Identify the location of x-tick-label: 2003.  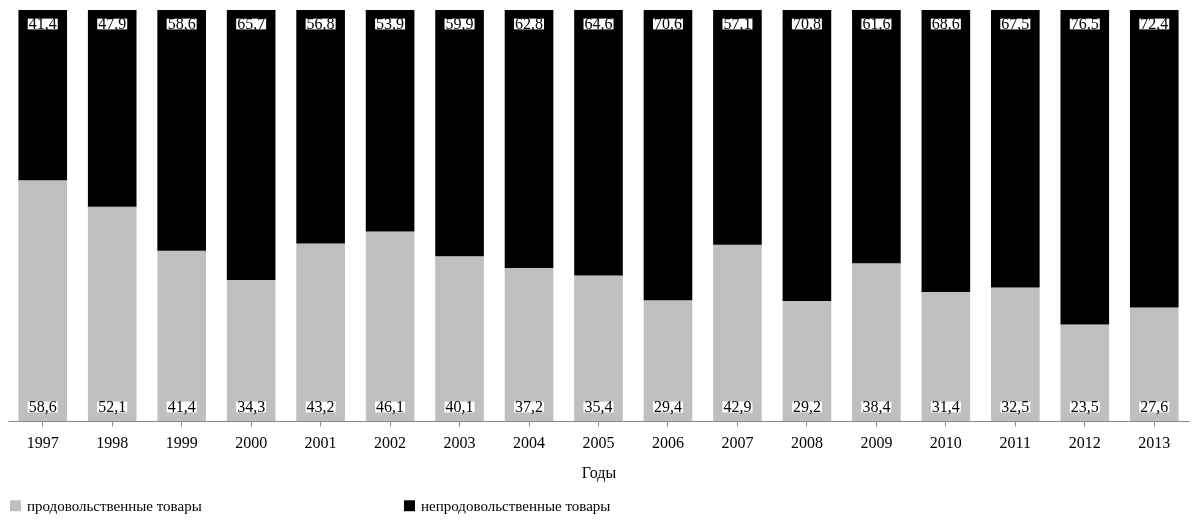
(459, 442).